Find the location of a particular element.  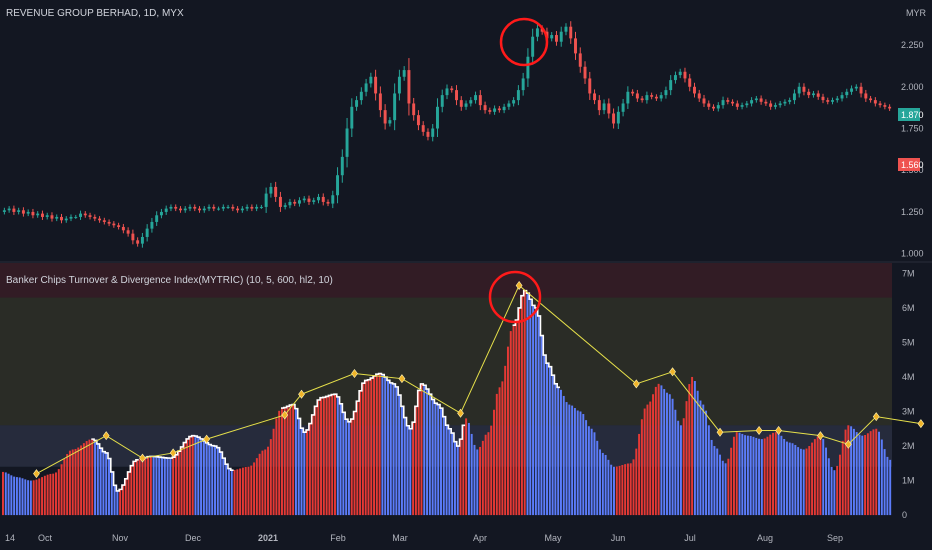

band-red is located at coordinates (446, 280).